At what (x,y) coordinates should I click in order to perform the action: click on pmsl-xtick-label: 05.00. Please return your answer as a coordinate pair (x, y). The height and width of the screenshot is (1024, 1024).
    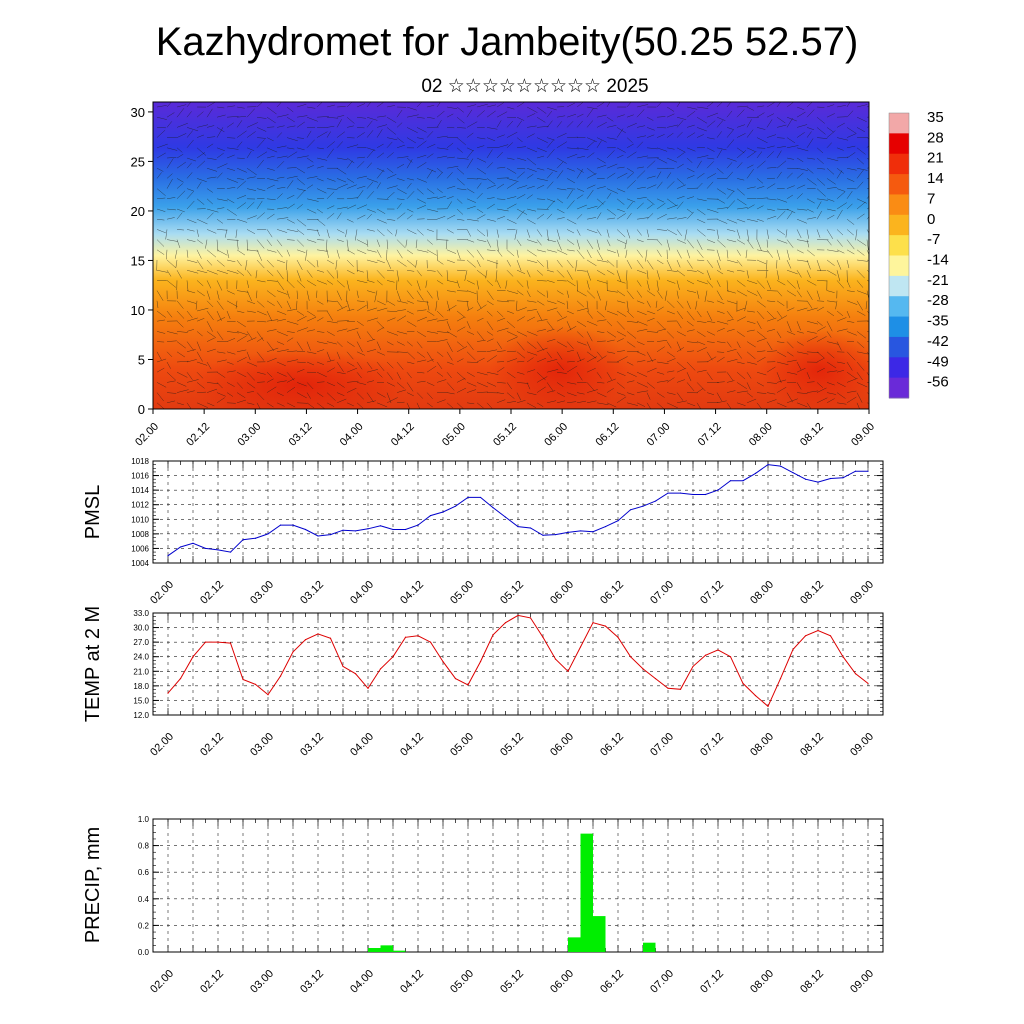
    Looking at the image, I should click on (462, 593).